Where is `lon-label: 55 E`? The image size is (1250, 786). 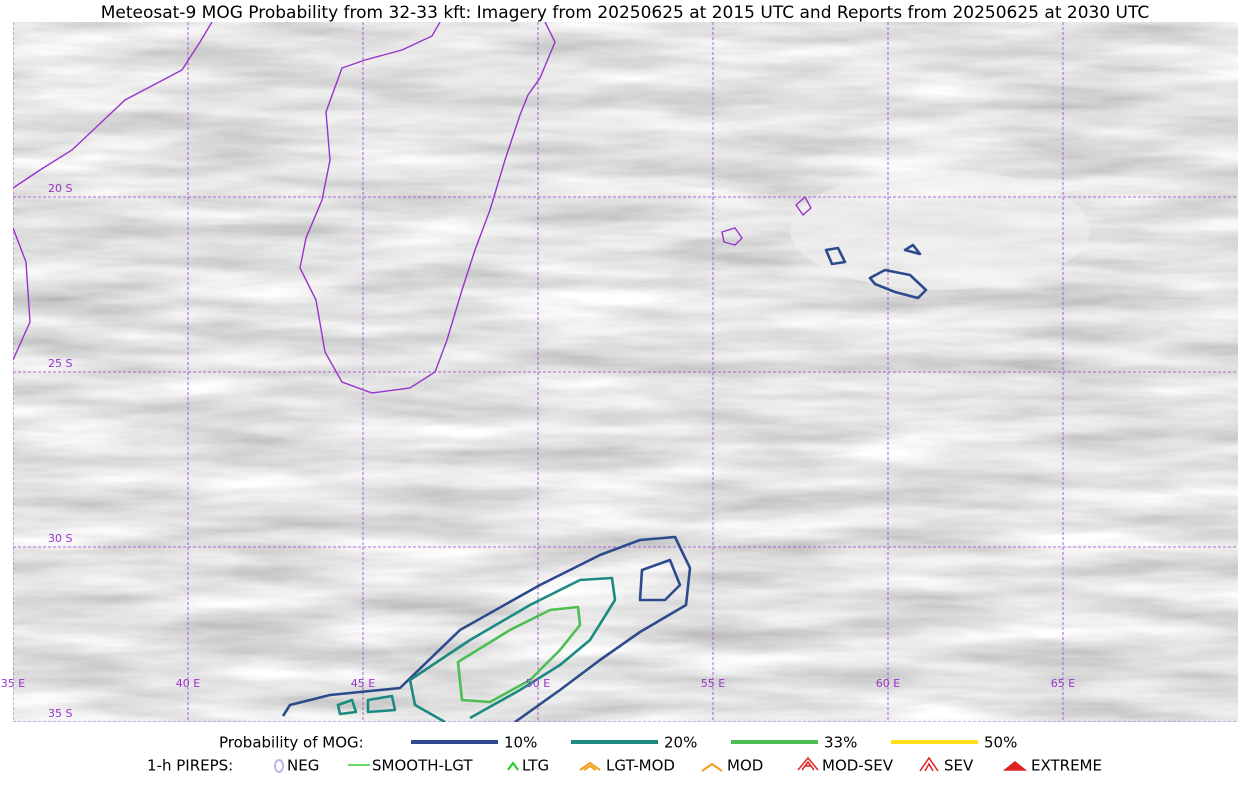
lon-label: 55 E is located at coordinates (713, 683).